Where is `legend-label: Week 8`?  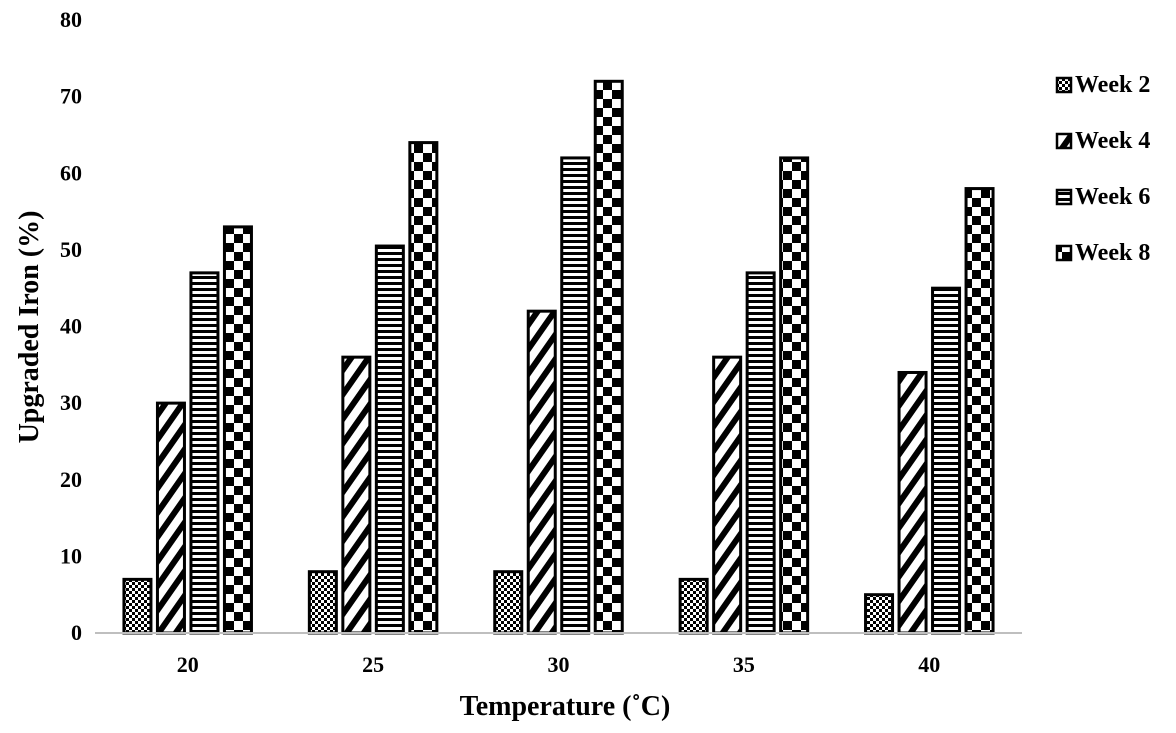
legend-label: Week 8 is located at coordinates (1112, 253).